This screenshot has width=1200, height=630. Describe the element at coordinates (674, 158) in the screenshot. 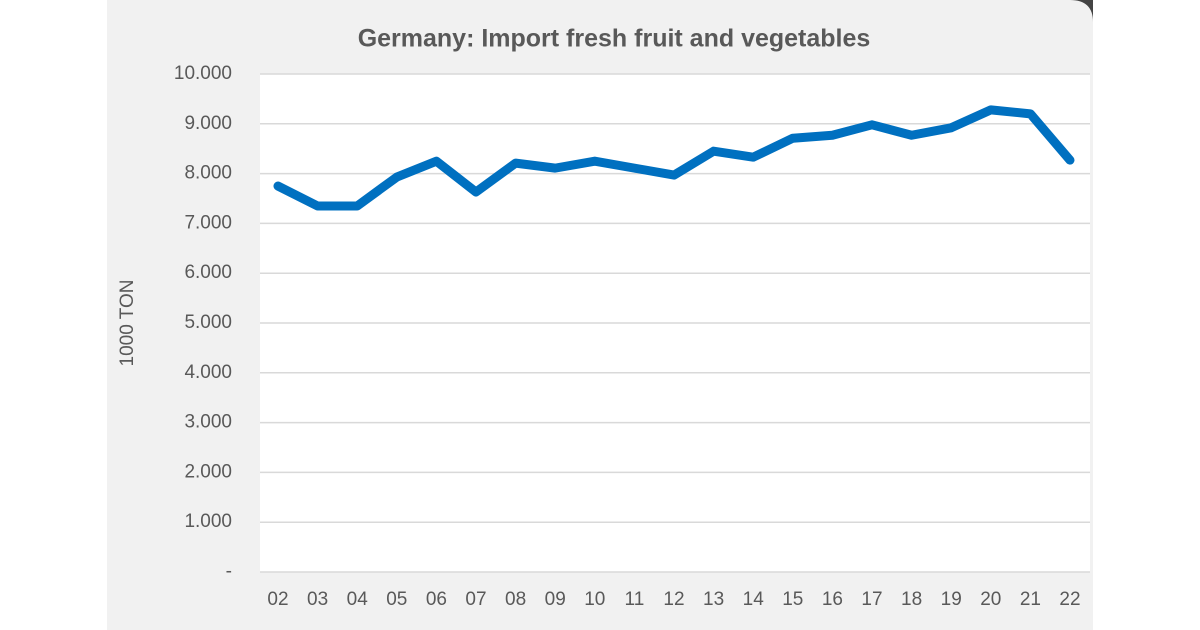

I see `data-line` at that location.